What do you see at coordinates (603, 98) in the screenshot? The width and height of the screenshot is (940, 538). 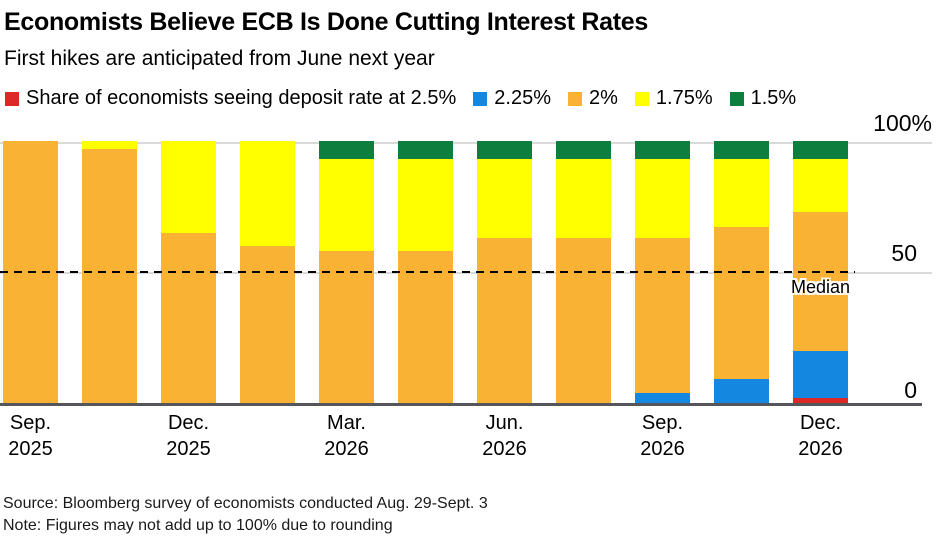 I see `legend-label: 2%` at bounding box center [603, 98].